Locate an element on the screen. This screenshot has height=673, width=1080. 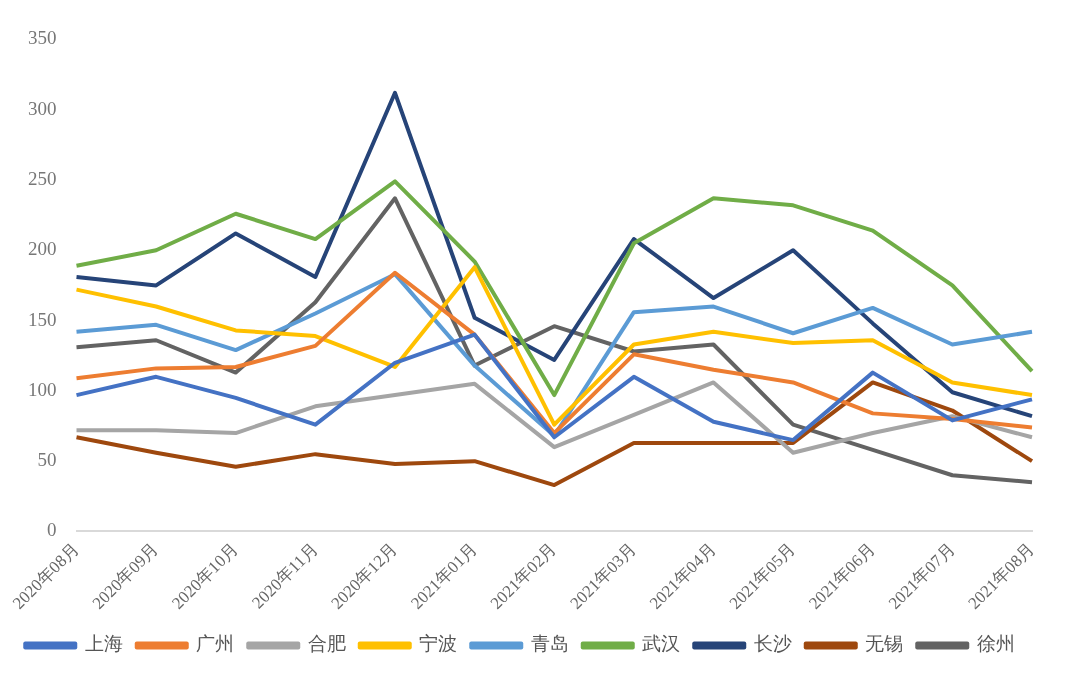
y-tick-label: 200 is located at coordinates (42, 249).